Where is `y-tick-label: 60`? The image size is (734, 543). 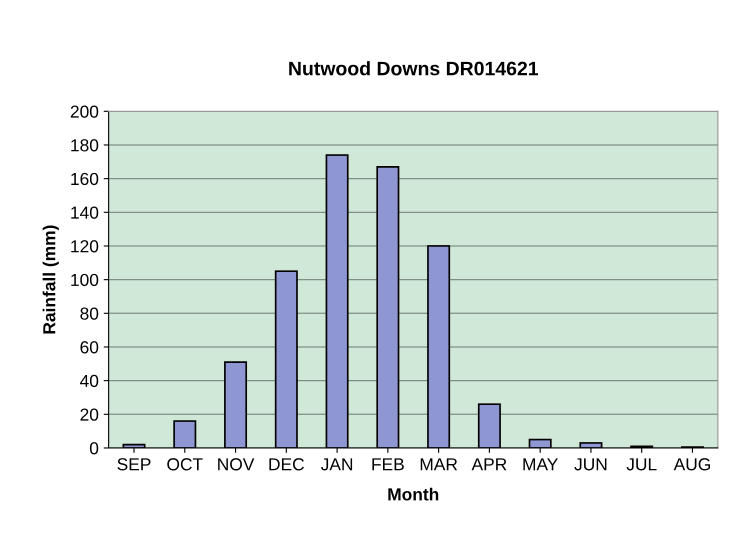
y-tick-label: 60 is located at coordinates (89, 347).